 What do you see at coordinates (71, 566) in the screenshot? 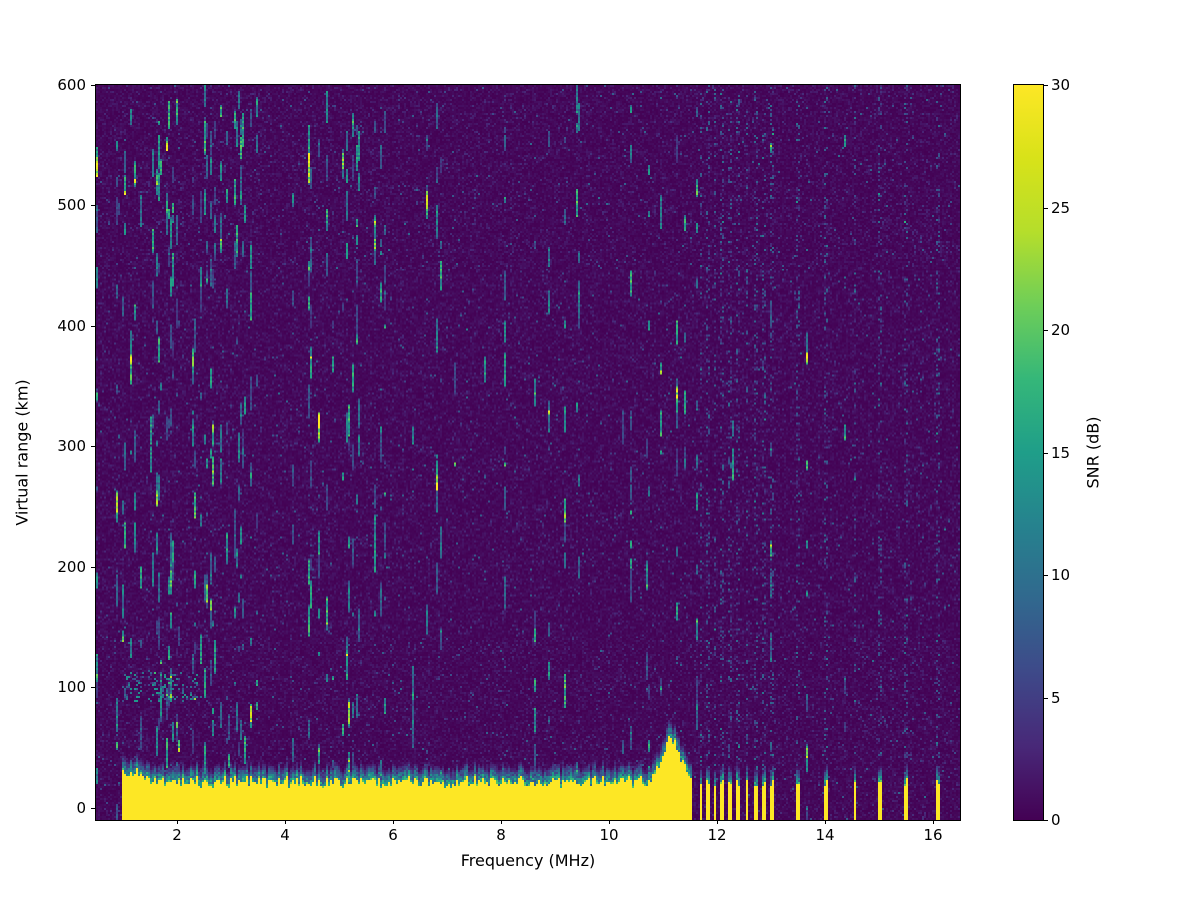
I see `y-tick-label: 200` at bounding box center [71, 566].